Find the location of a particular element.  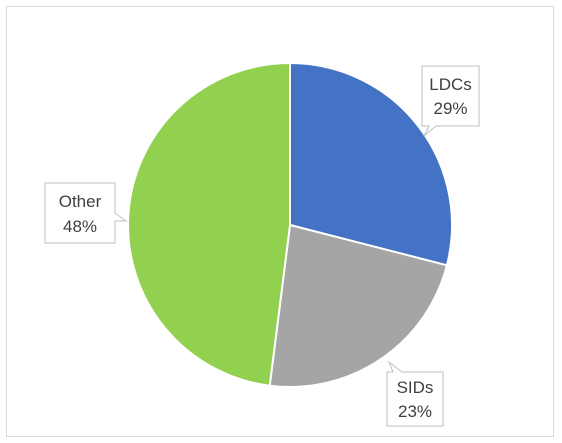

callout-other-box is located at coordinates (86, 213).